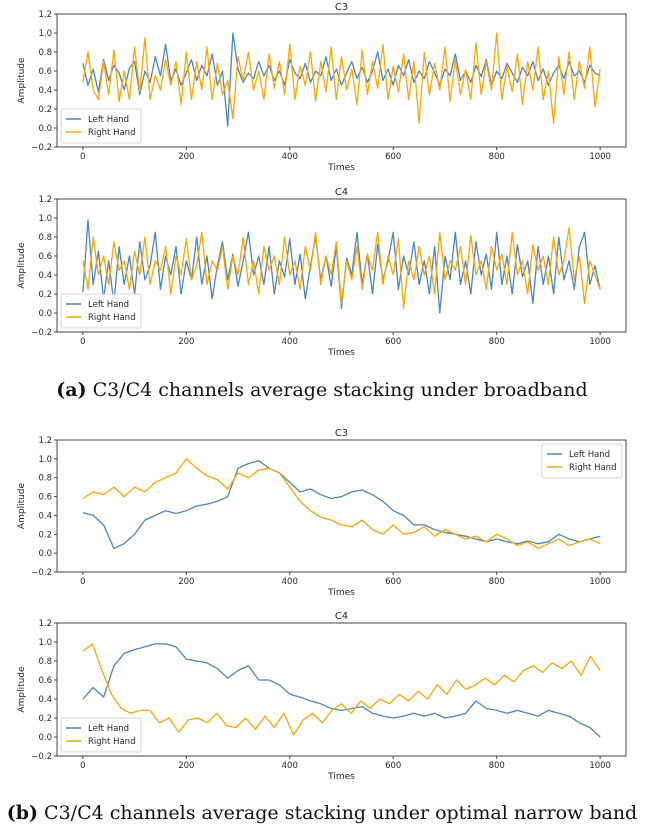 This screenshot has height=832, width=645. What do you see at coordinates (22, 813) in the screenshot?
I see `caption-b-label: (b)` at bounding box center [22, 813].